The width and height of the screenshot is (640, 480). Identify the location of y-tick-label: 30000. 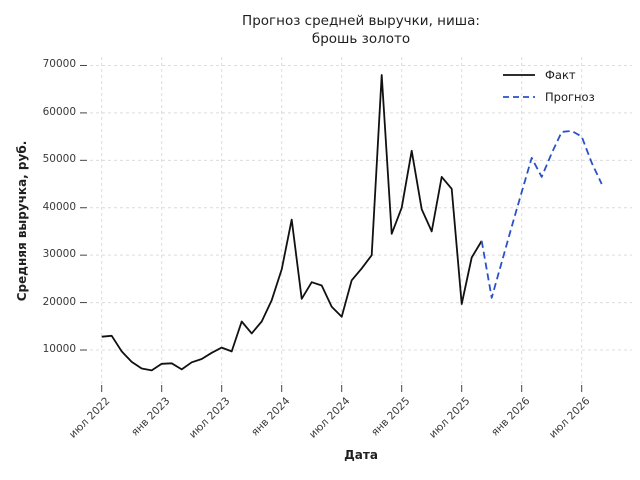
(59, 254).